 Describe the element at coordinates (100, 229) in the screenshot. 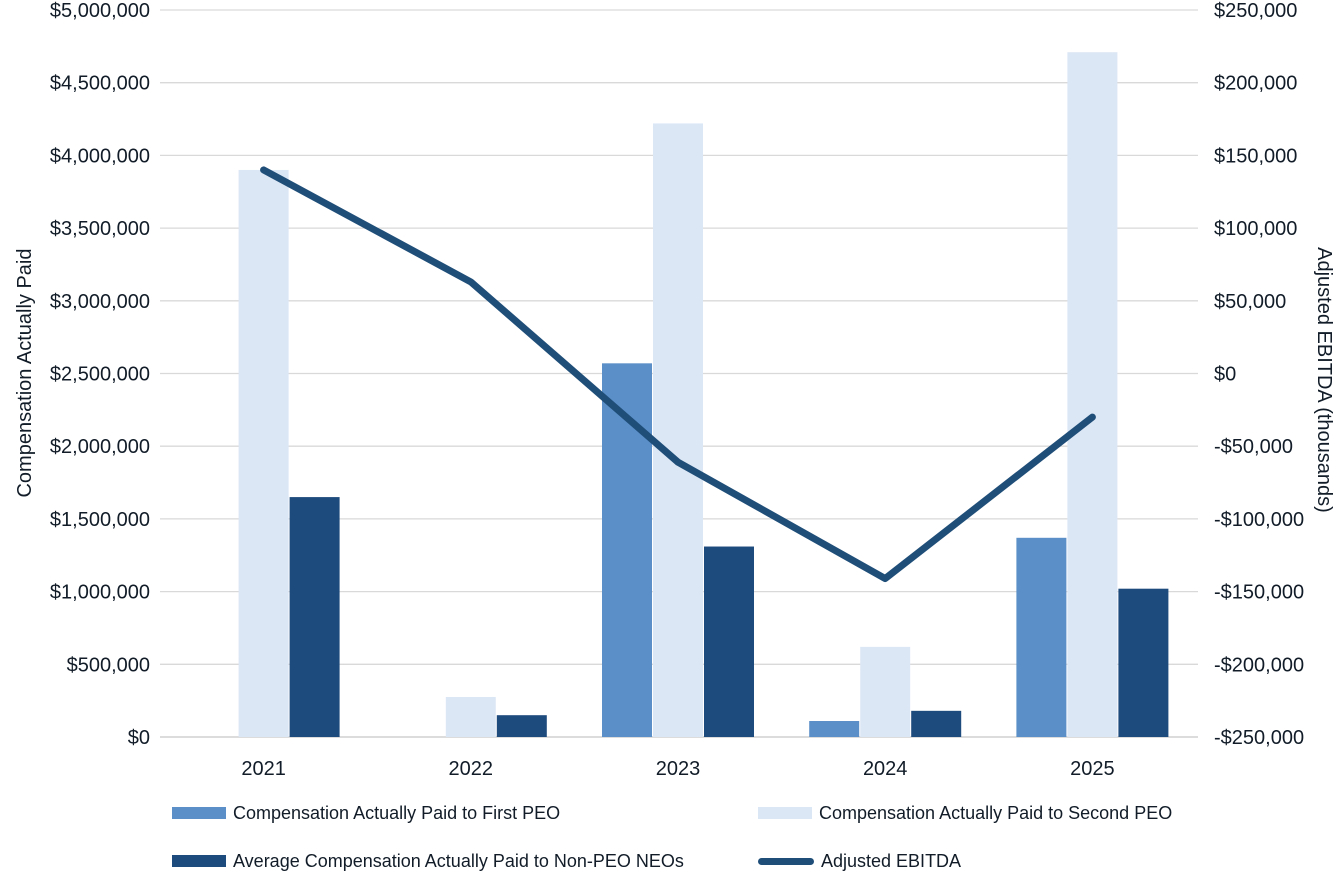

I see `left-axis-tick-label: $3,500,000` at that location.